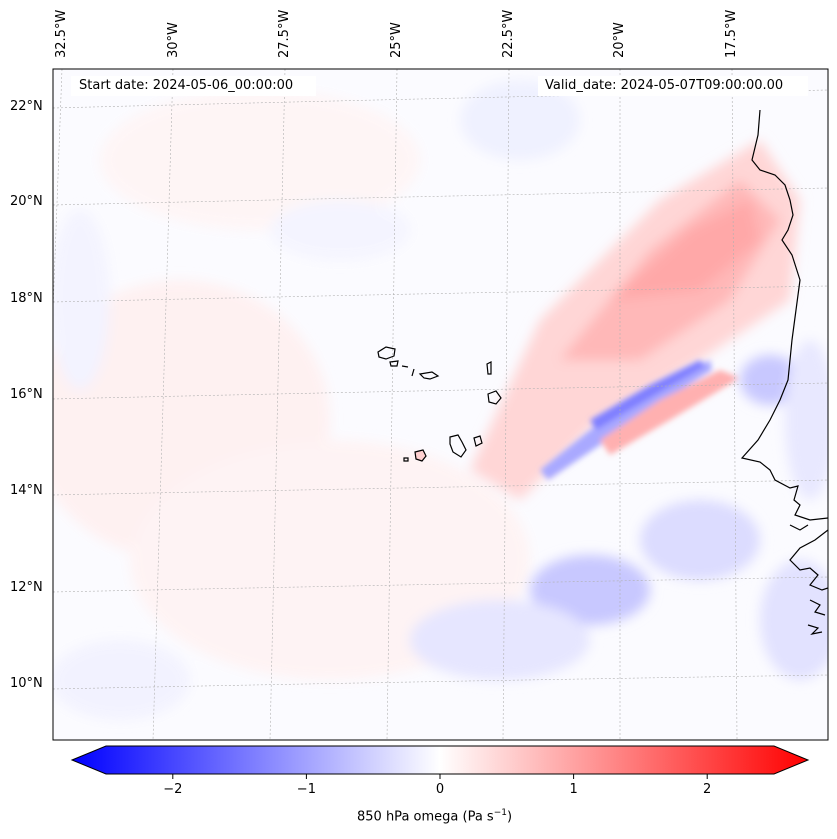 The image size is (837, 839). What do you see at coordinates (26, 106) in the screenshot?
I see `lat-label: 22°N` at bounding box center [26, 106].